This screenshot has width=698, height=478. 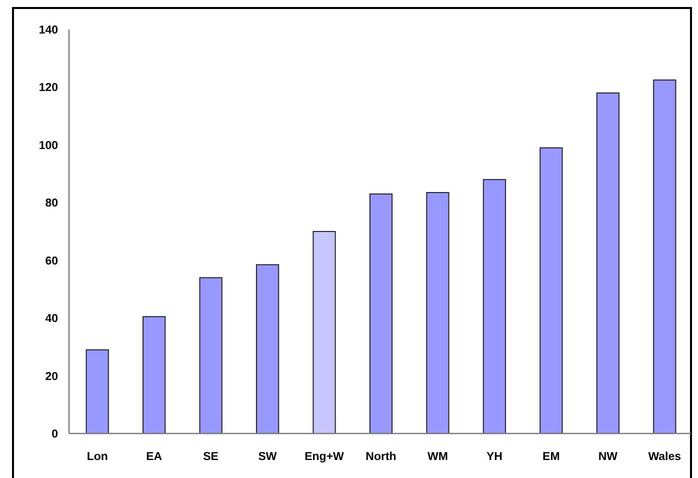 I want to click on y-tick-label: 20, so click(x=51, y=376).